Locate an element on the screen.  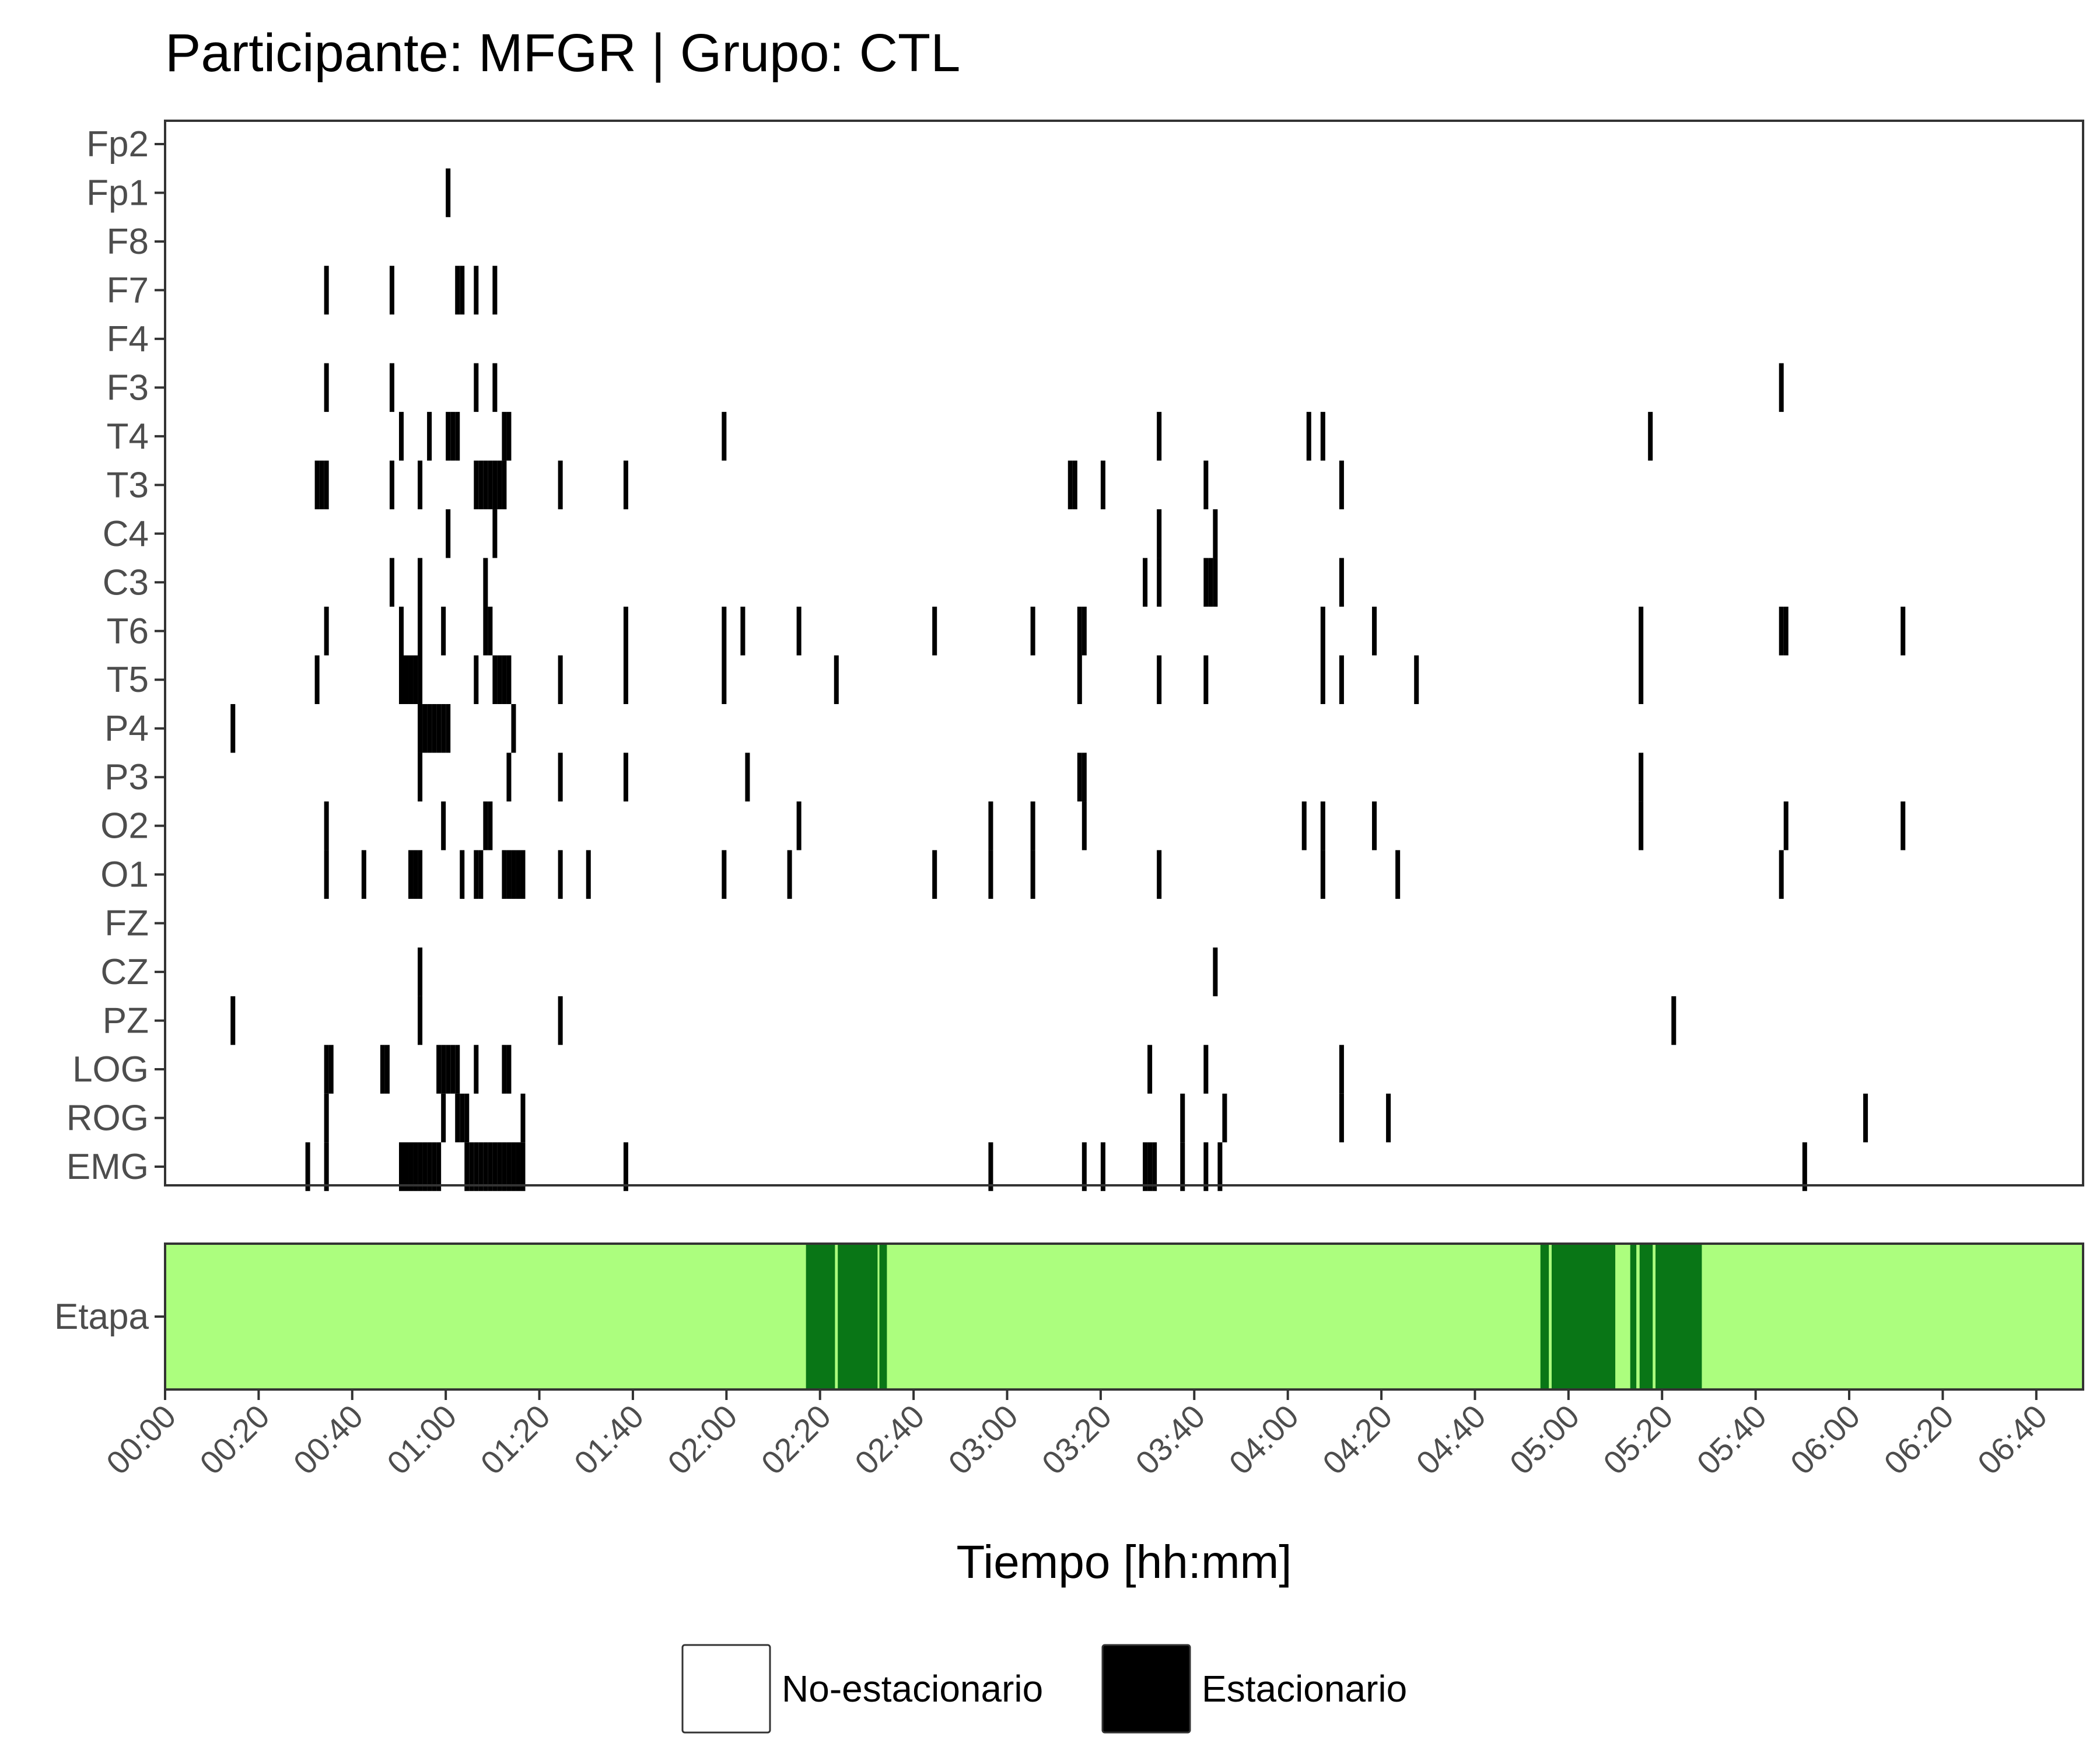
channel-label-f8: F8 is located at coordinates (128, 242).